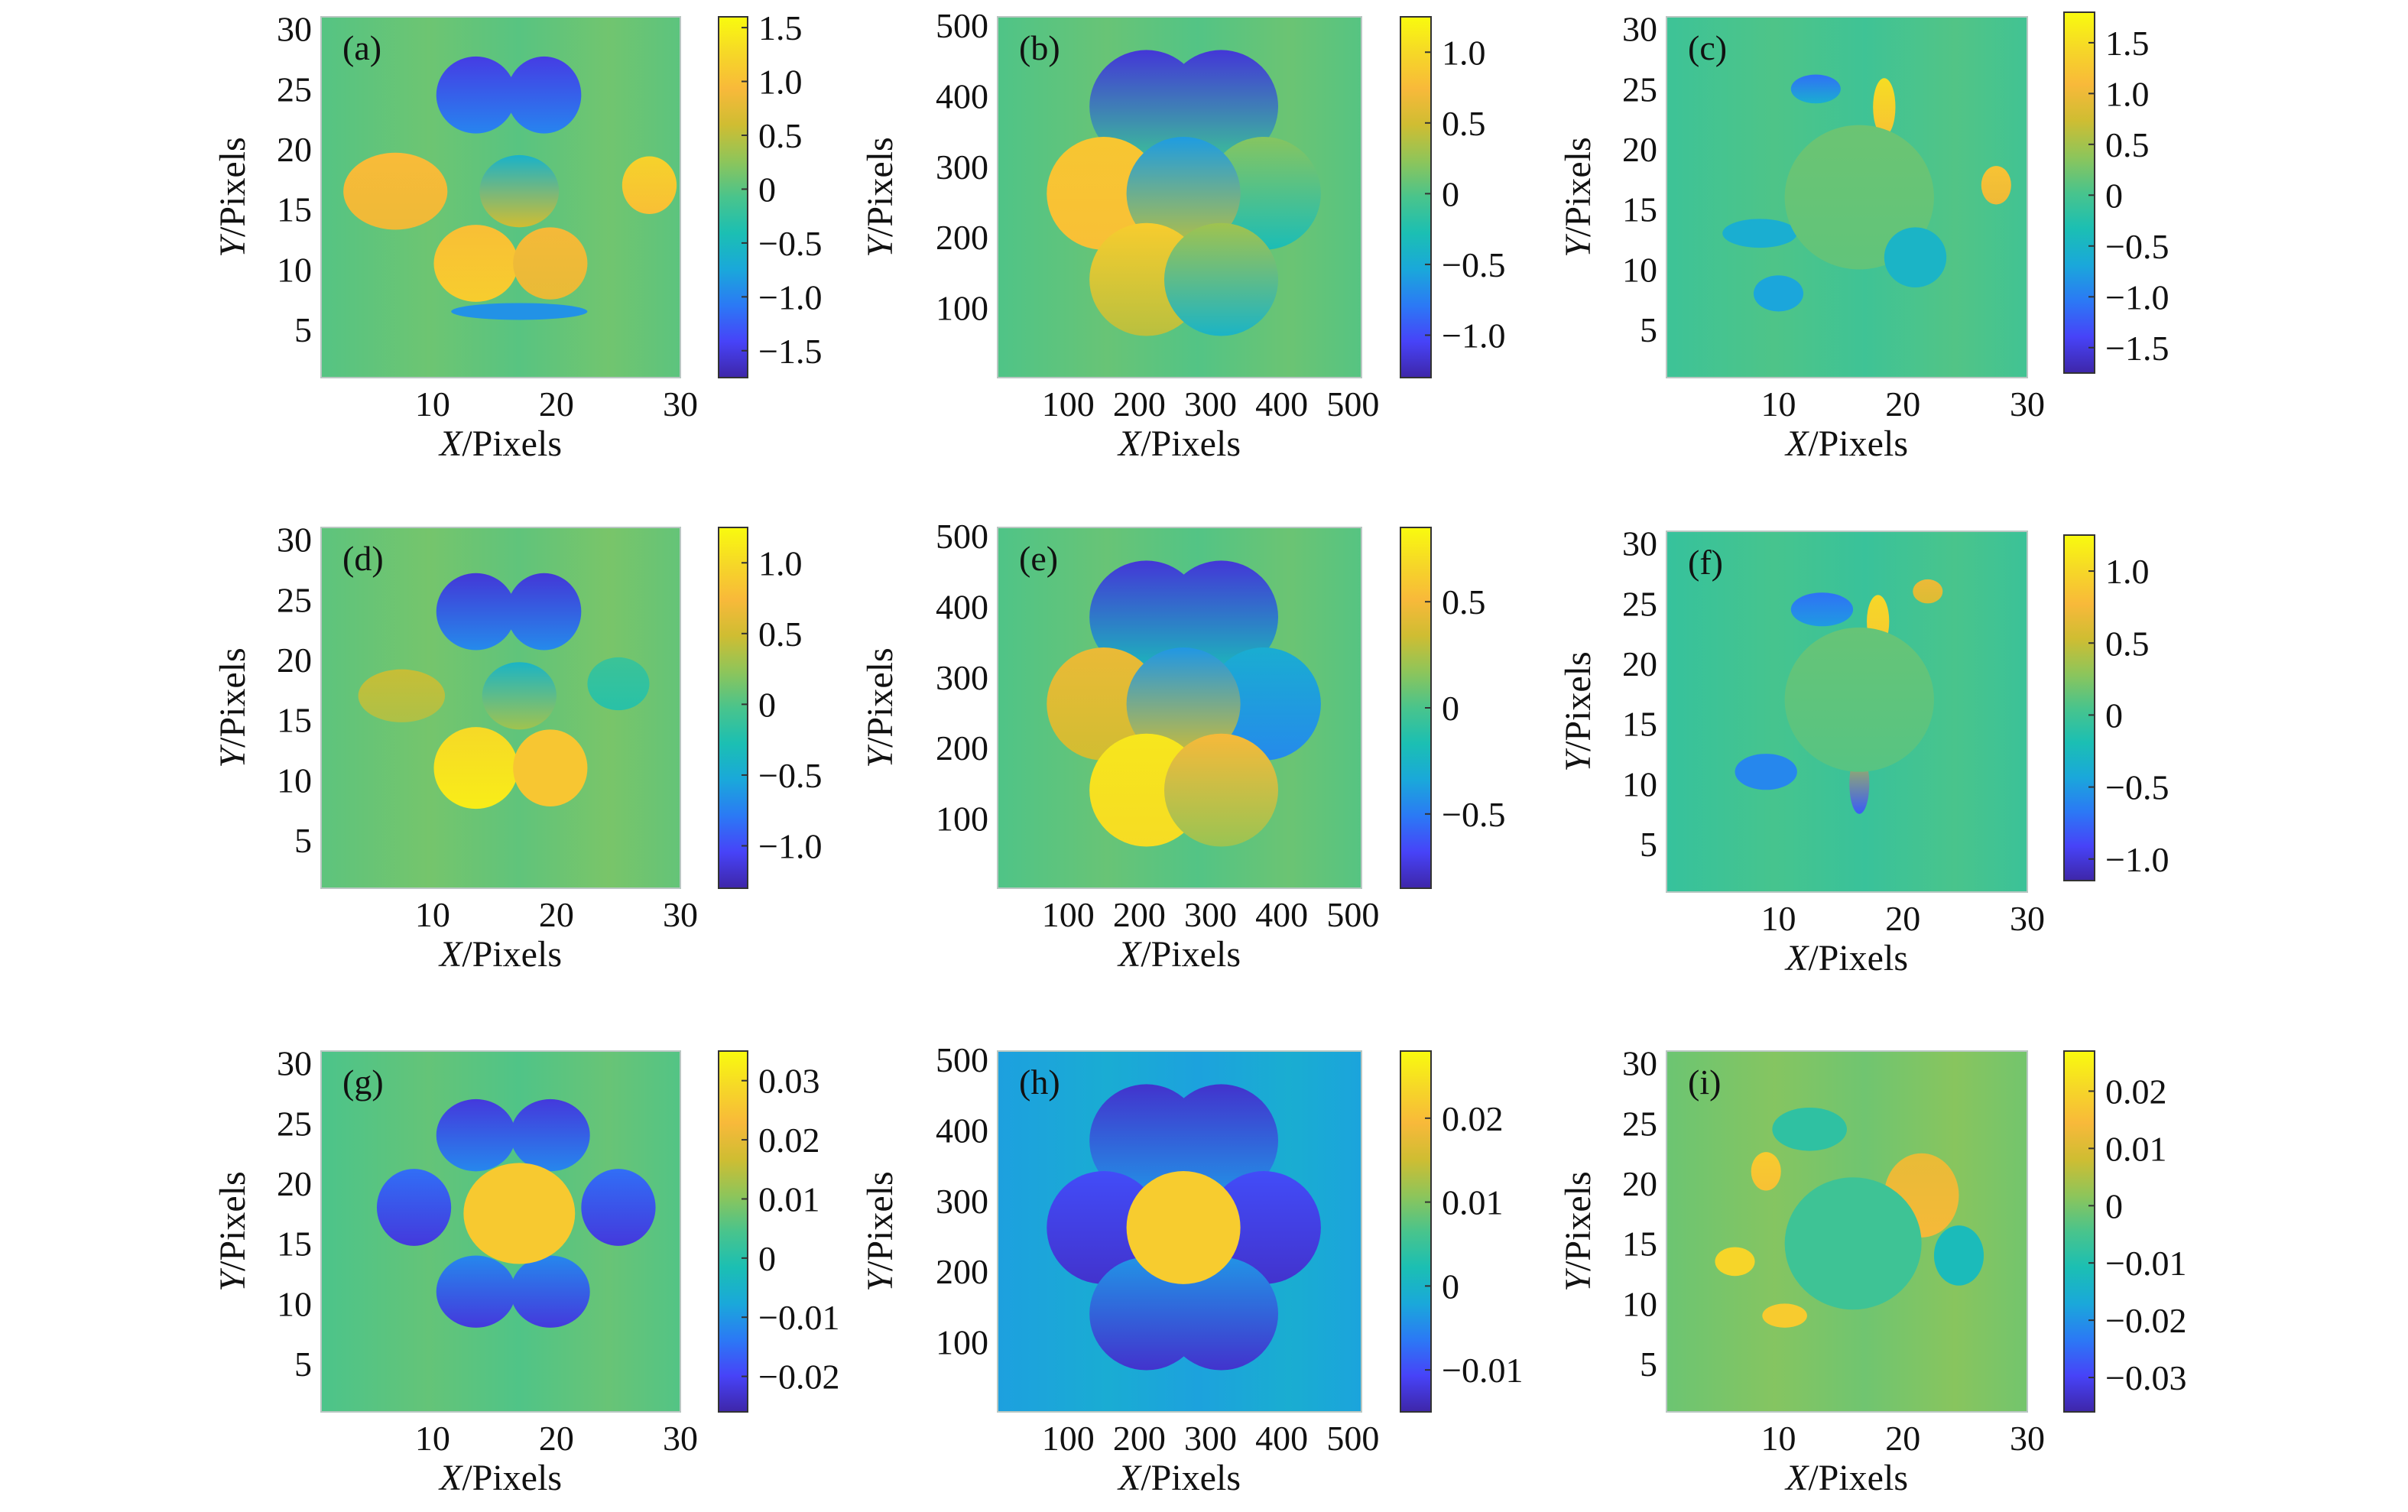 The width and height of the screenshot is (2408, 1512). What do you see at coordinates (1705, 1082) in the screenshot?
I see `panel-label-i: (i)` at bounding box center [1705, 1082].